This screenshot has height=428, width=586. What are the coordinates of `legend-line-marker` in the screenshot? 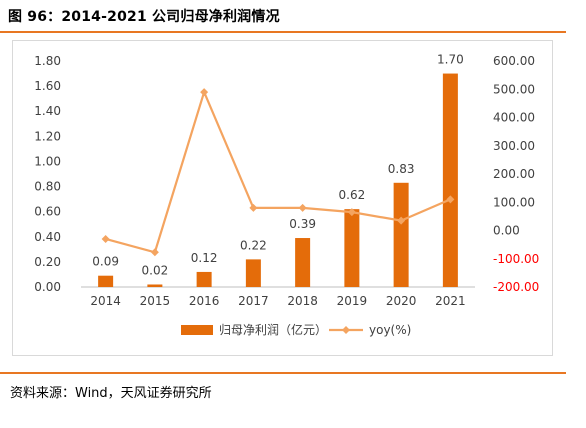 It's located at (346, 330).